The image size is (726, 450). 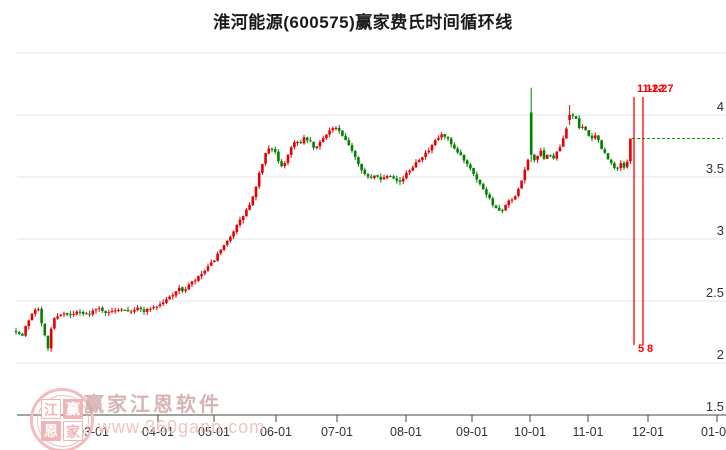 I want to click on watermark-logo: 江 赢 恩 家, so click(x=62, y=419).